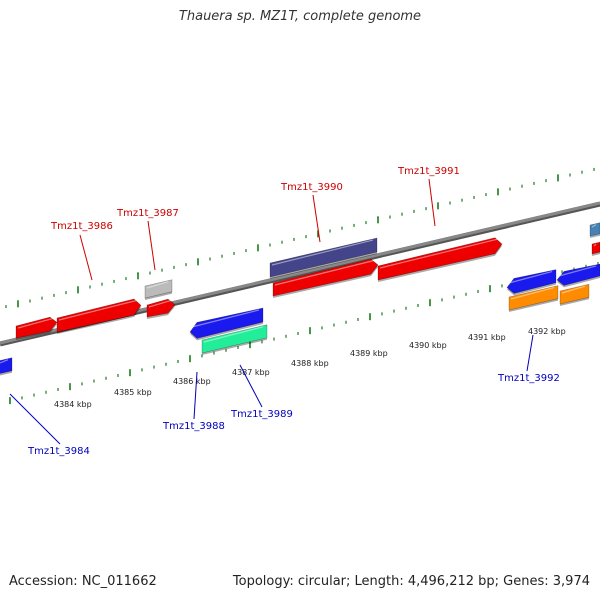 The width and height of the screenshot is (600, 600). Describe the element at coordinates (83, 581) in the screenshot. I see `accession-text: Accession: NC_011662` at that location.